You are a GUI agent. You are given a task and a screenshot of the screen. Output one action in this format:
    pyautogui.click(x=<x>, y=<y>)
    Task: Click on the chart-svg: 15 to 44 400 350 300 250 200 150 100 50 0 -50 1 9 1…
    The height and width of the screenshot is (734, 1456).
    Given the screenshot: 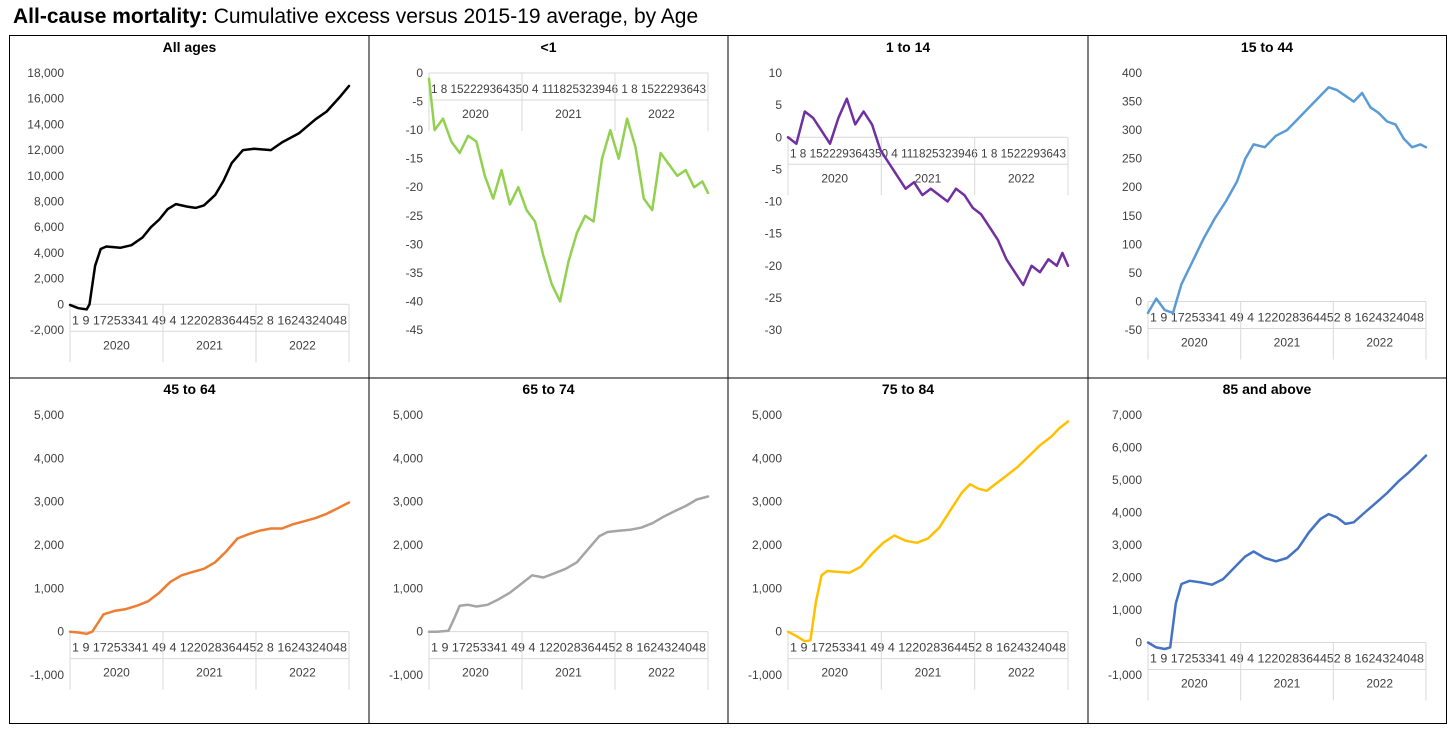 What is the action you would take?
    pyautogui.click(x=1275, y=199)
    